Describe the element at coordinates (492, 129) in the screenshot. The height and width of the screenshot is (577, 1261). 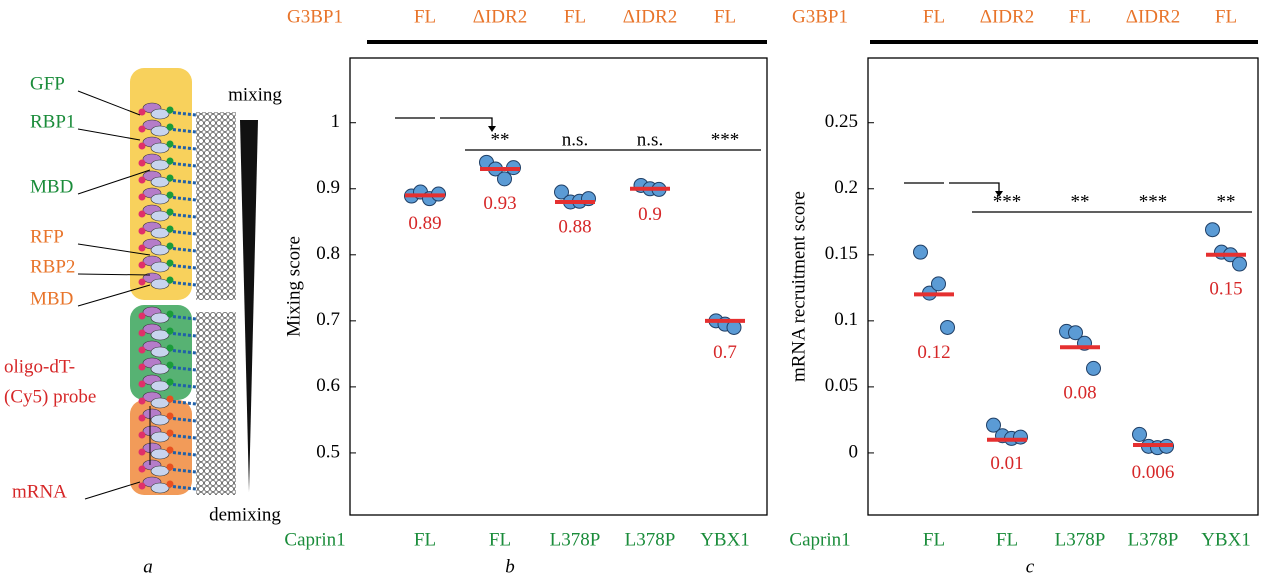
I see `arrow-head` at that location.